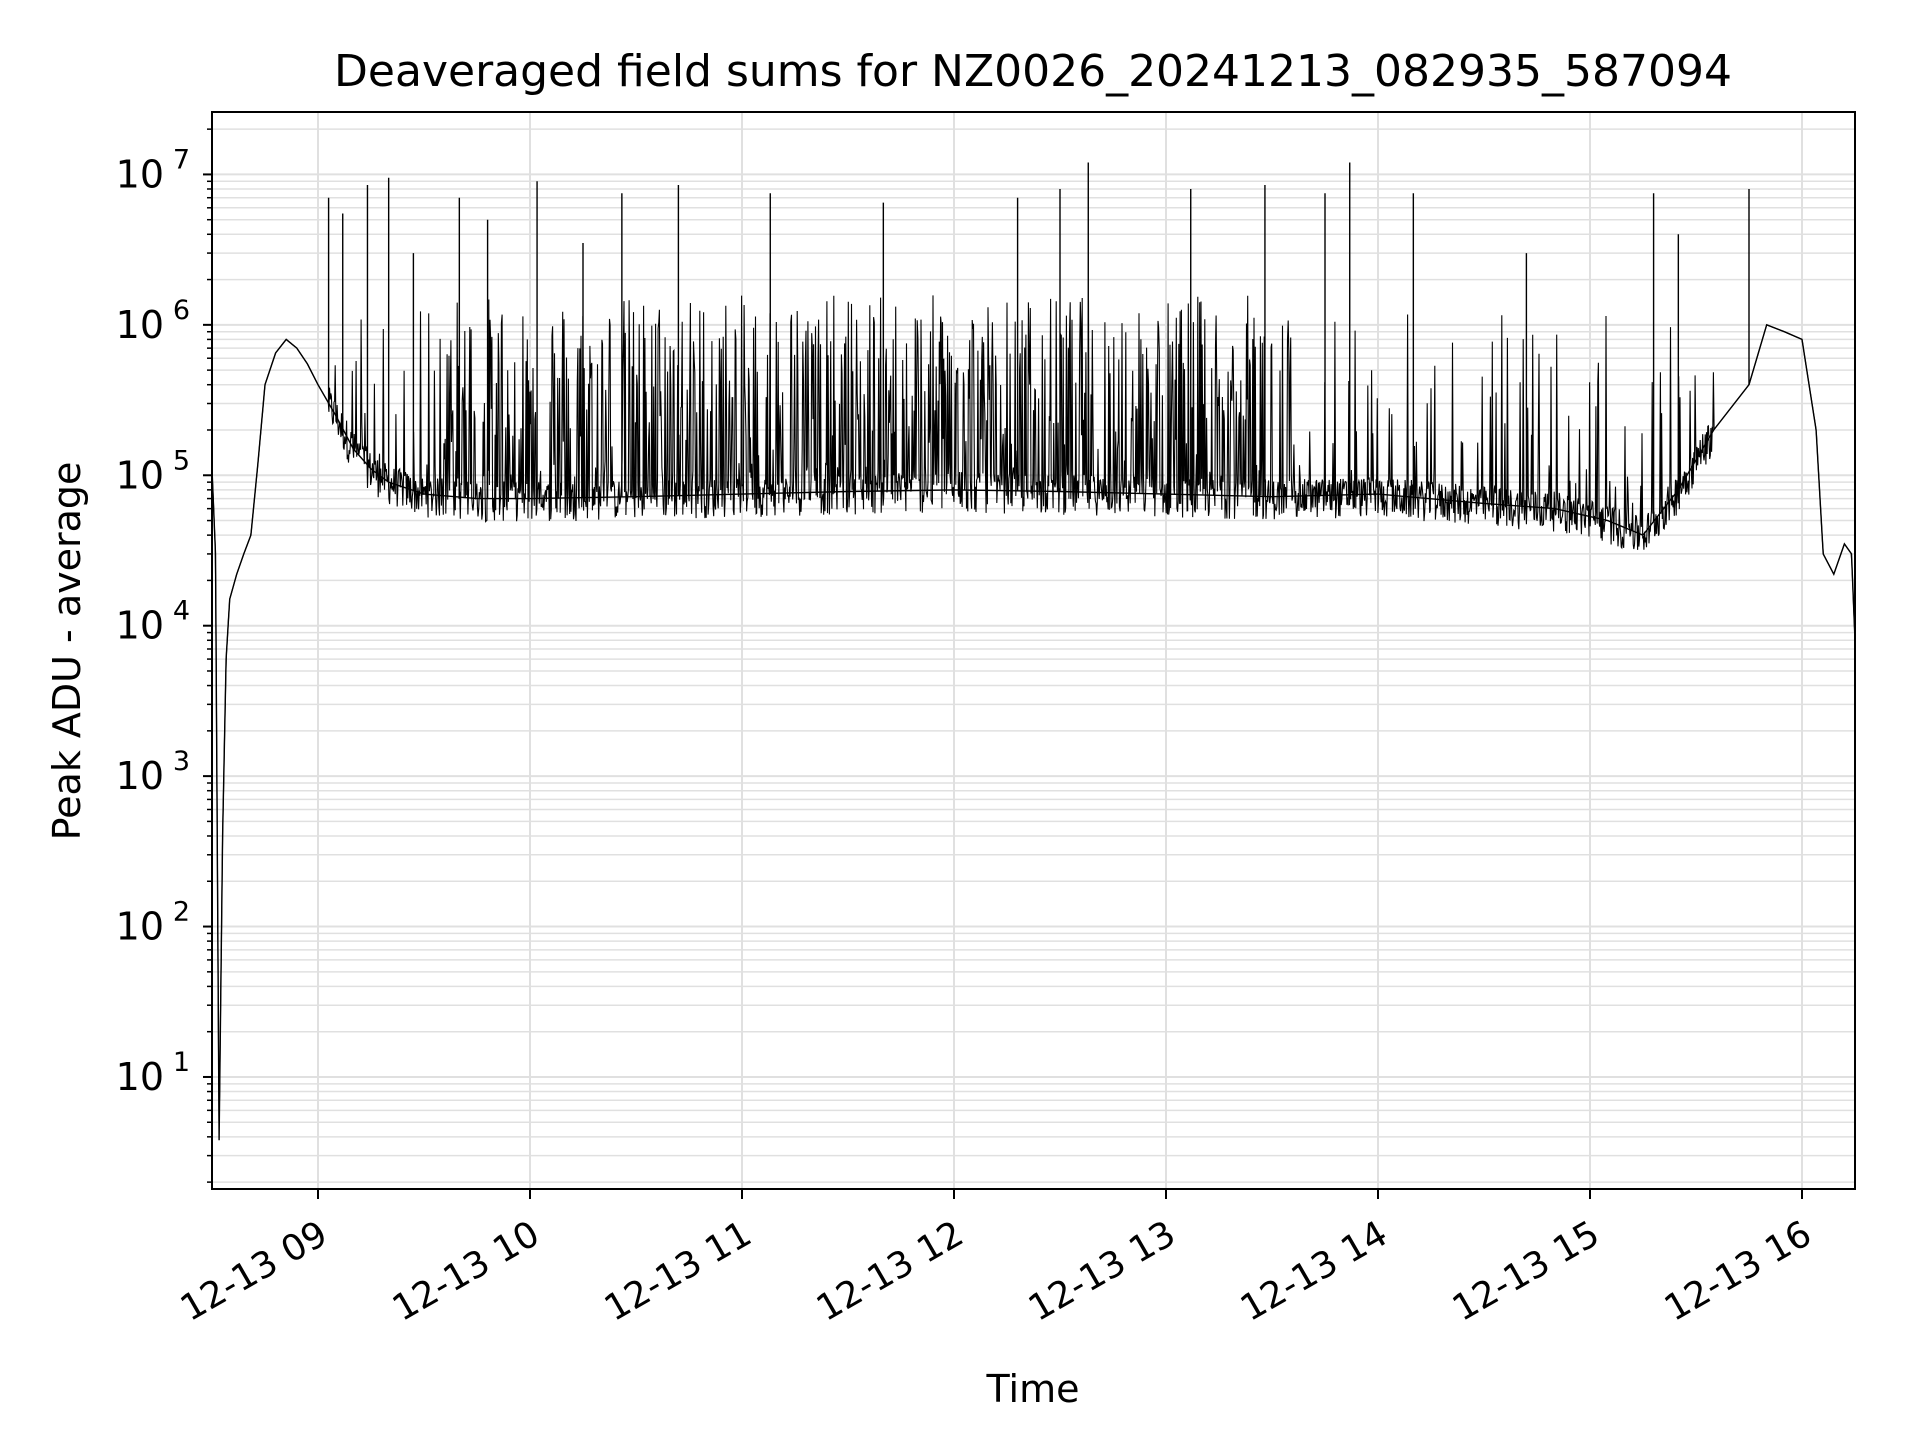 The image size is (1920, 1444). Describe the element at coordinates (181, 611) in the screenshot. I see `y-tick-exponent: 4` at that location.